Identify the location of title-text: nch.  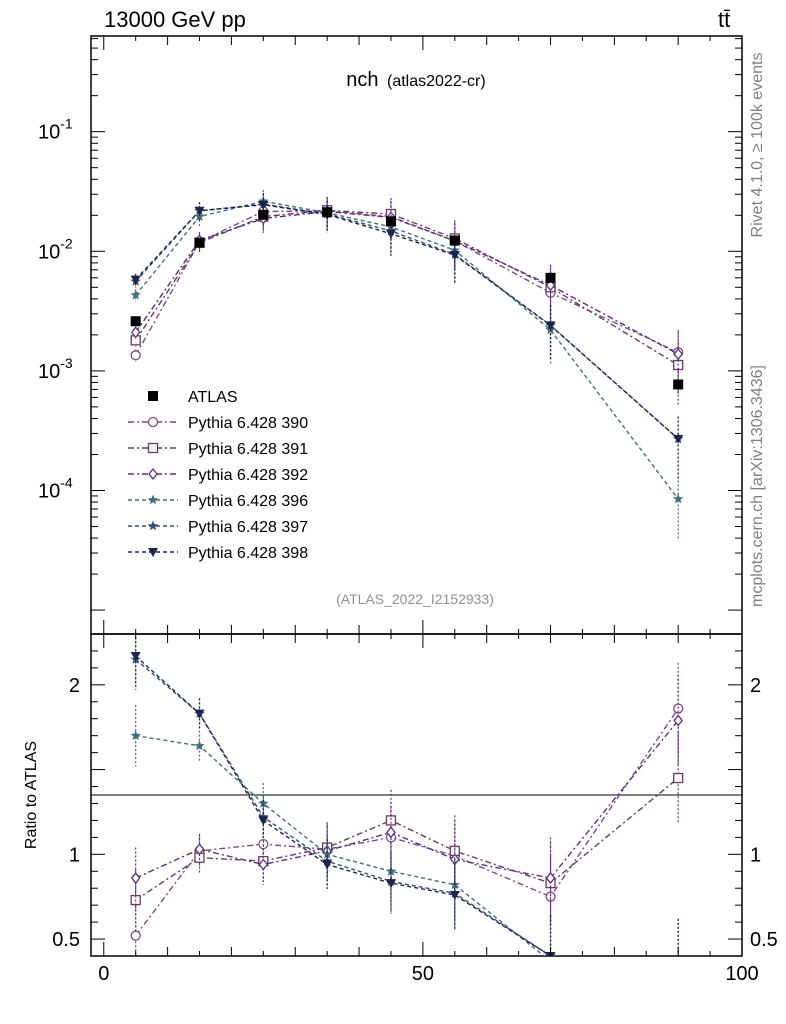
(362, 80).